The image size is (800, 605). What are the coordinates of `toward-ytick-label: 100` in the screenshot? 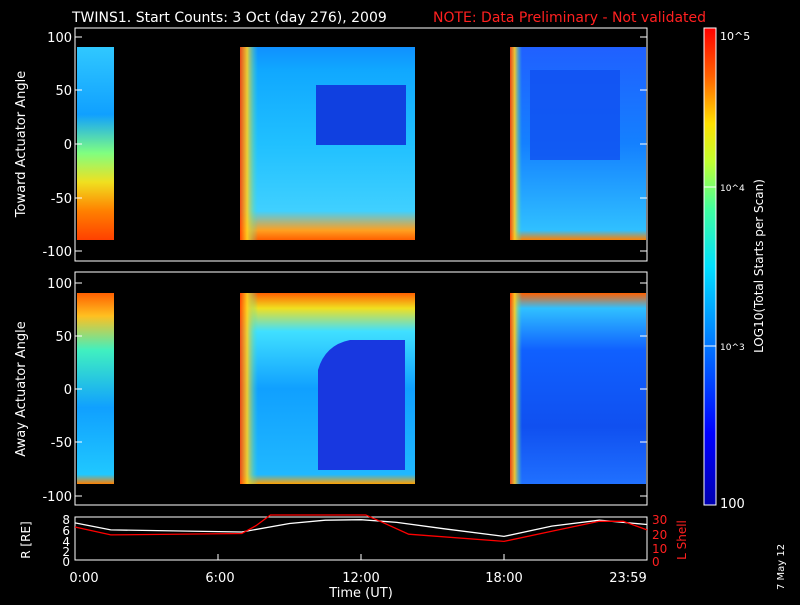 It's located at (59, 38).